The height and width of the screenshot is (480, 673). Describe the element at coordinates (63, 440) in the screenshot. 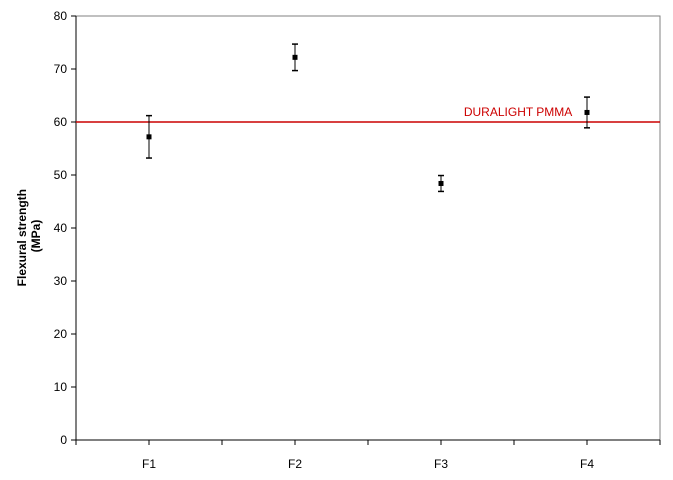

I see `y-tick-label: 0` at that location.